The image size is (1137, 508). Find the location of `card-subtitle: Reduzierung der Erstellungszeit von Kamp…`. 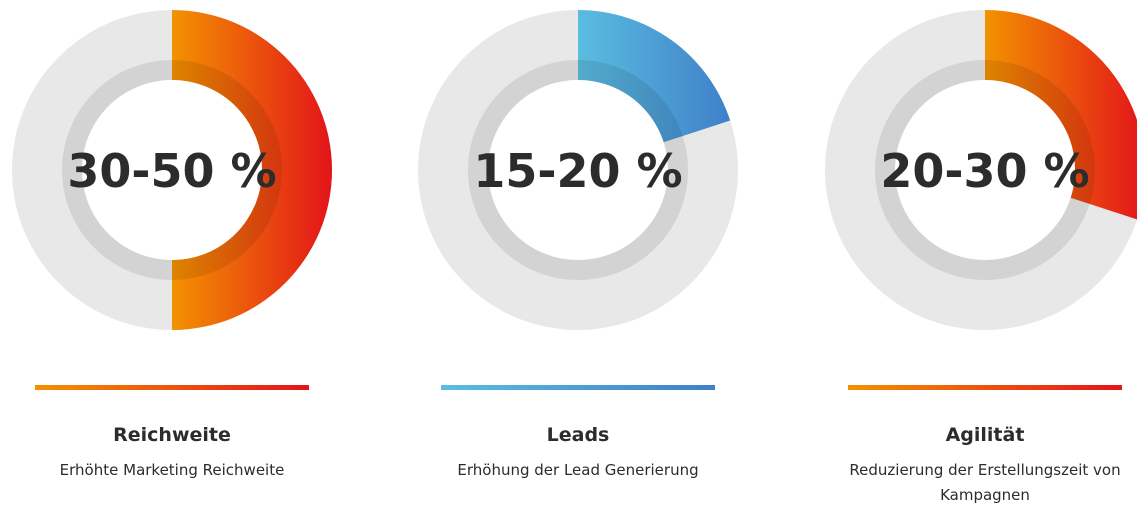

card-subtitle: Reduzierung der Erstellungszeit von Kamp… is located at coordinates (985, 482).